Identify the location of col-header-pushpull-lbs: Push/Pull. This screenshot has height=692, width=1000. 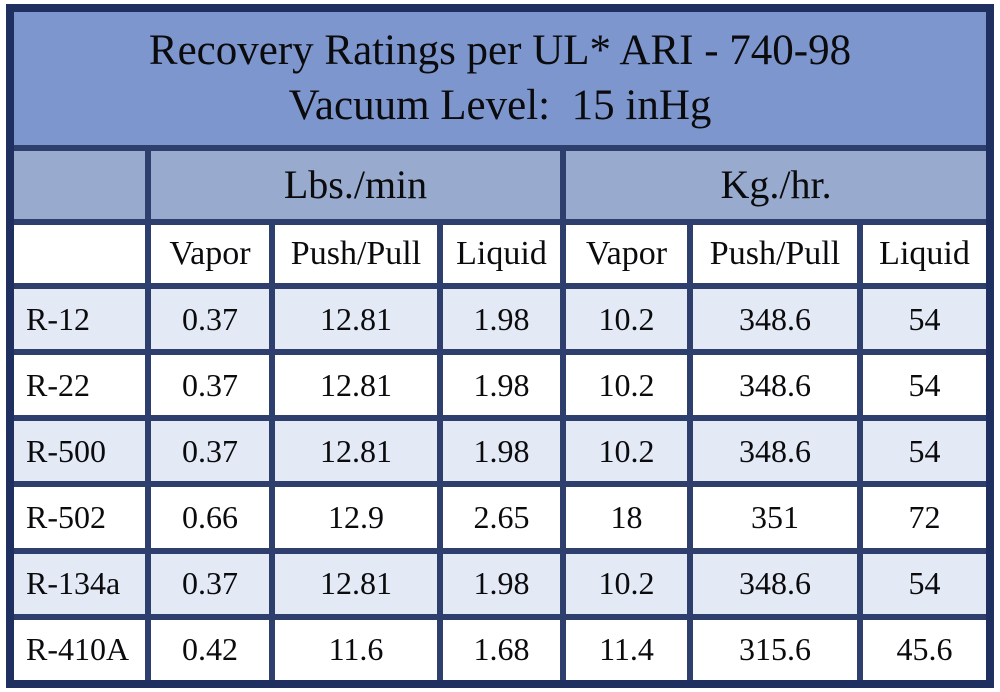
(356, 254).